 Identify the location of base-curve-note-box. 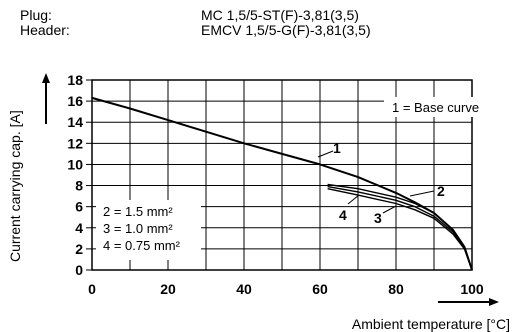
(447, 107).